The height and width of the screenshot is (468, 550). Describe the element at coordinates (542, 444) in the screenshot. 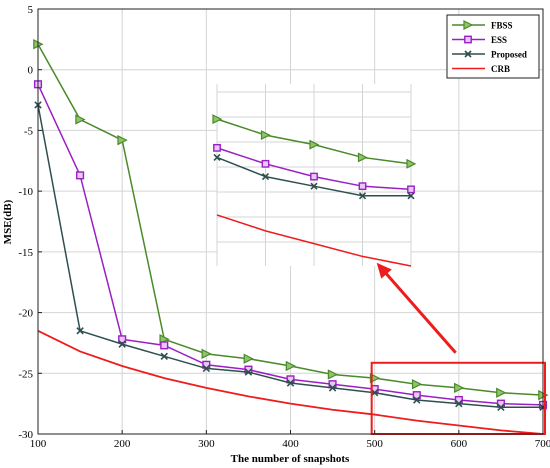

I see `x-tick-label: 700` at that location.